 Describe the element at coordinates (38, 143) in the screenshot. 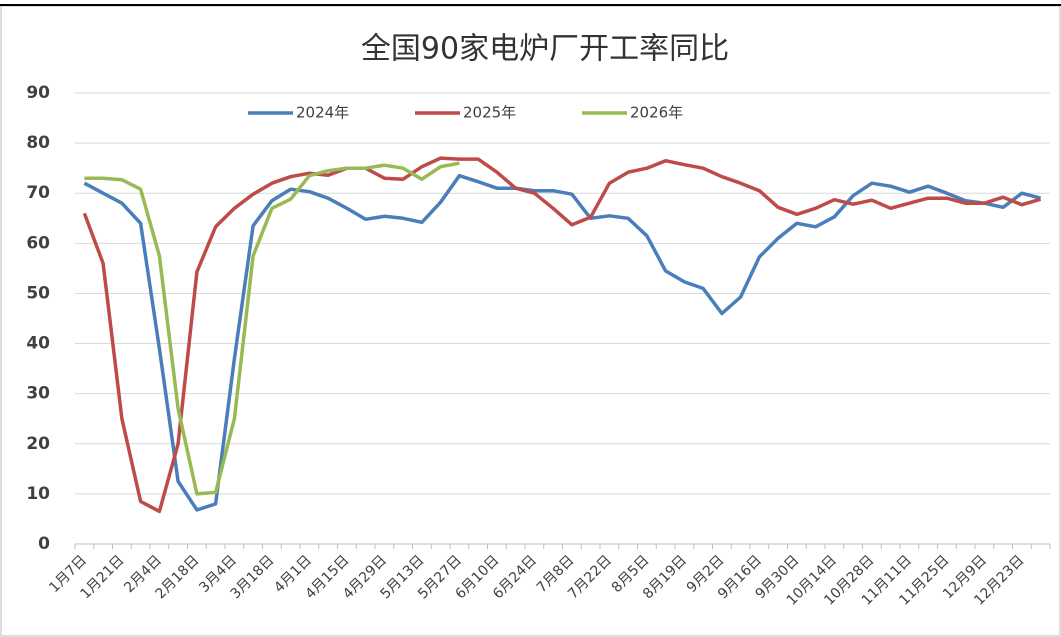

I see `y-tick-label: 80` at that location.